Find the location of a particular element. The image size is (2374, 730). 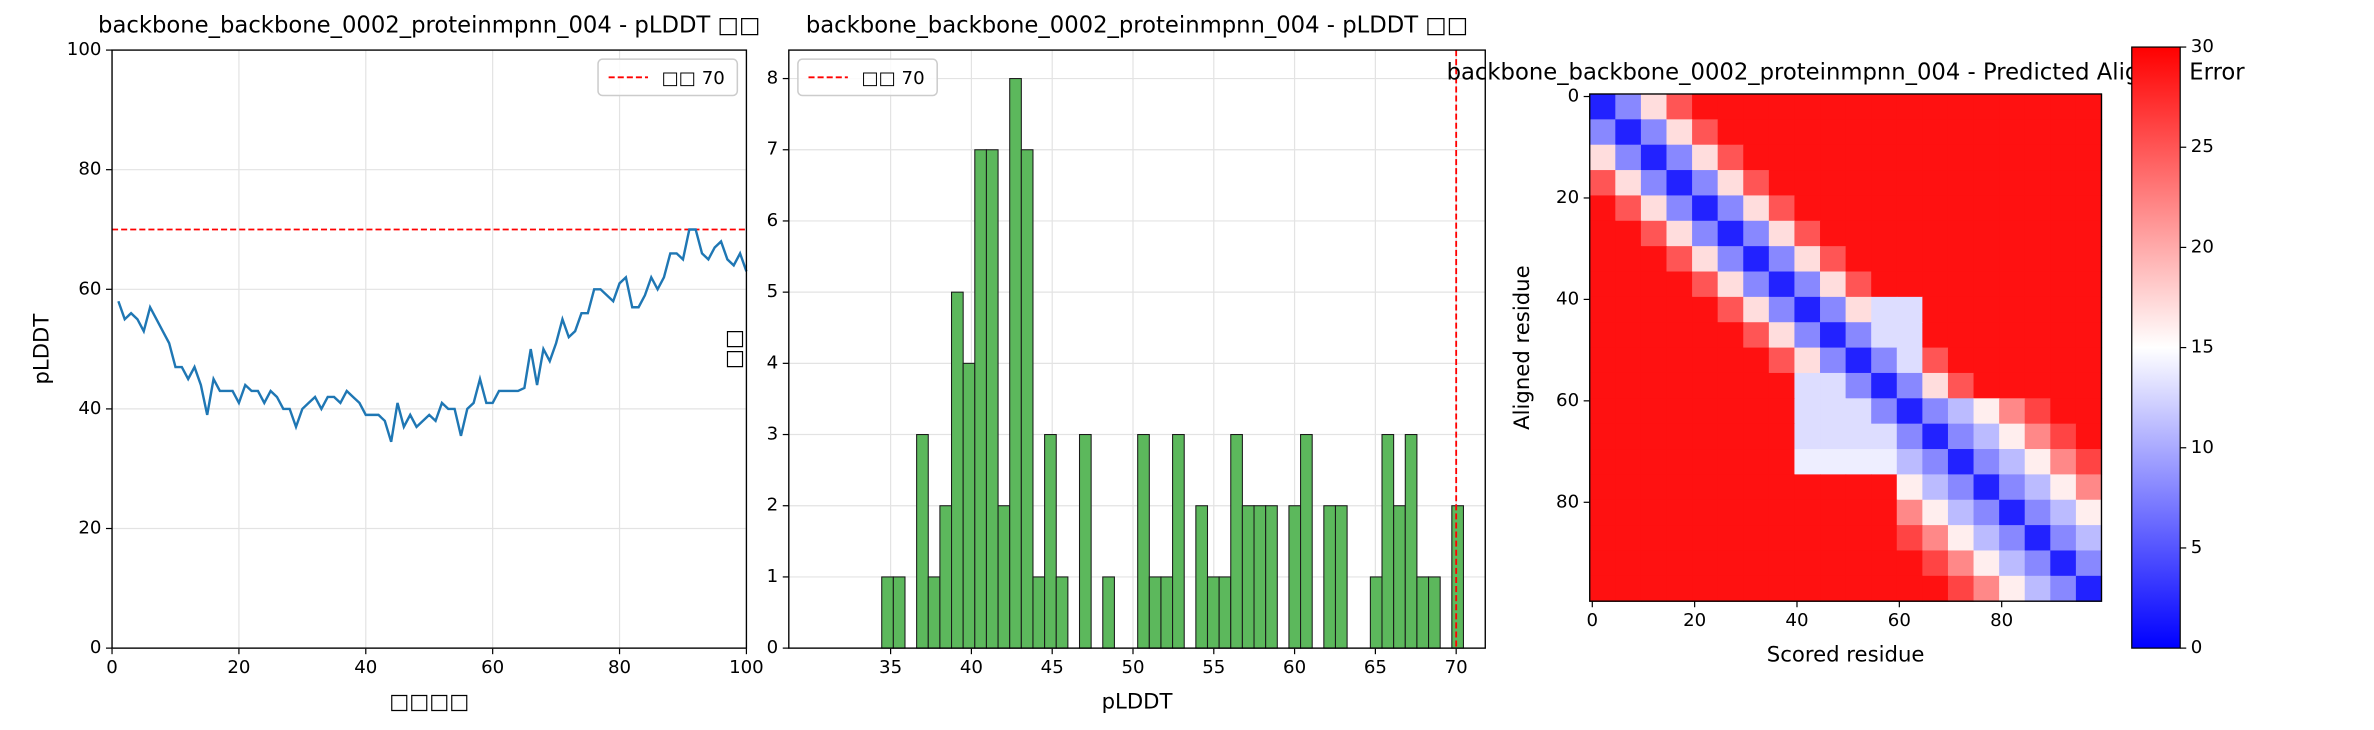

colorbar is located at coordinates (2156, 347).